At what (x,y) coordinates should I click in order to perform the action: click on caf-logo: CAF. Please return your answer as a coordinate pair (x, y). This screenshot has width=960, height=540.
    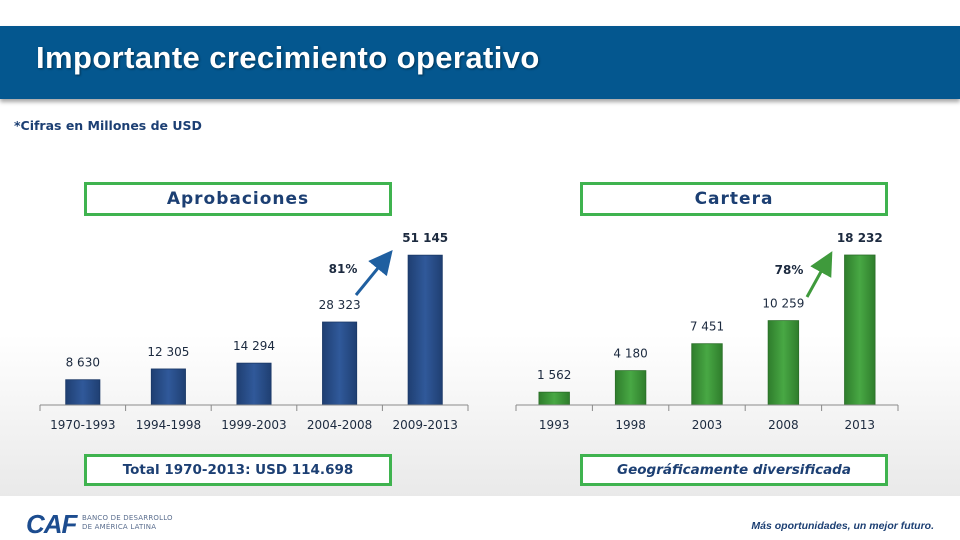
    Looking at the image, I should click on (51, 524).